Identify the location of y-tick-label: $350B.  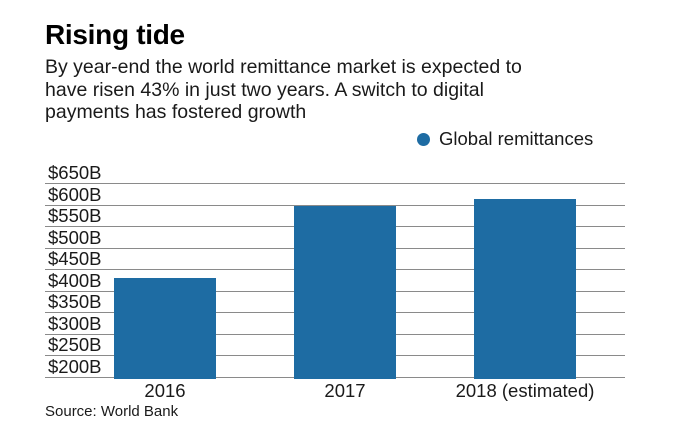
(75, 302).